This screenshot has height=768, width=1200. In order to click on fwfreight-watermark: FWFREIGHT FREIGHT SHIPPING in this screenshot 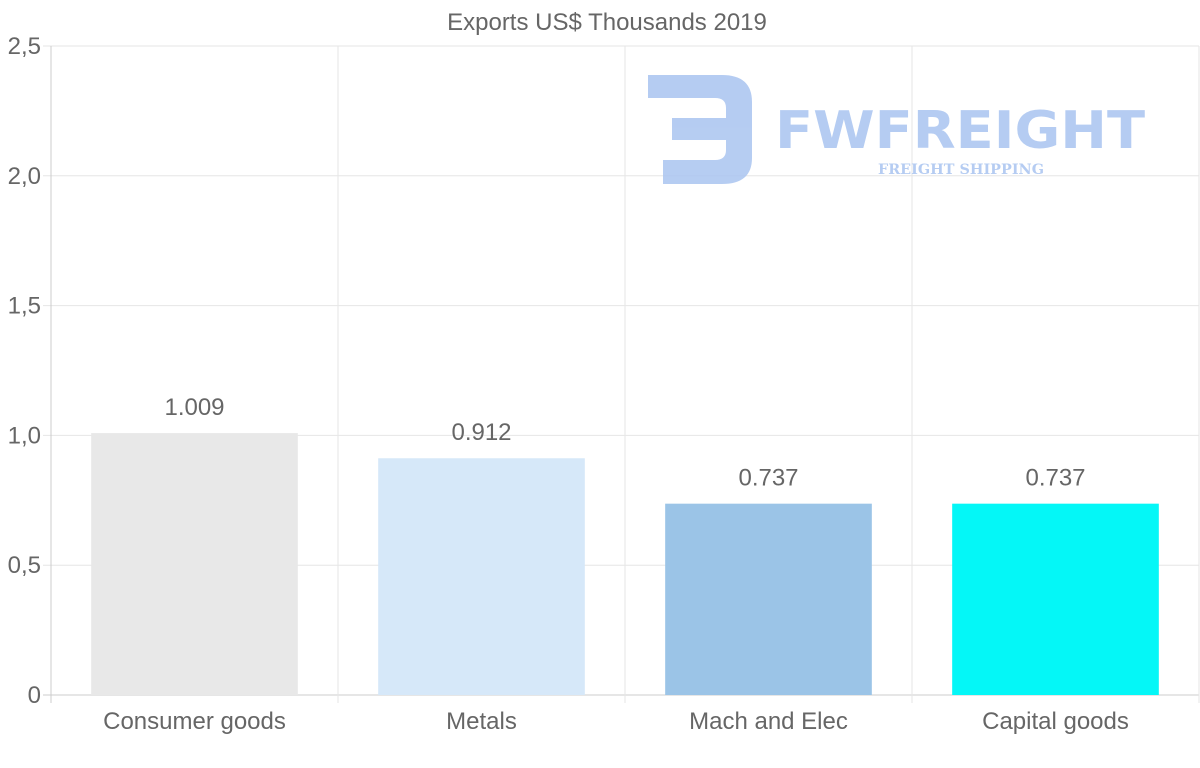, I will do `click(897, 129)`.